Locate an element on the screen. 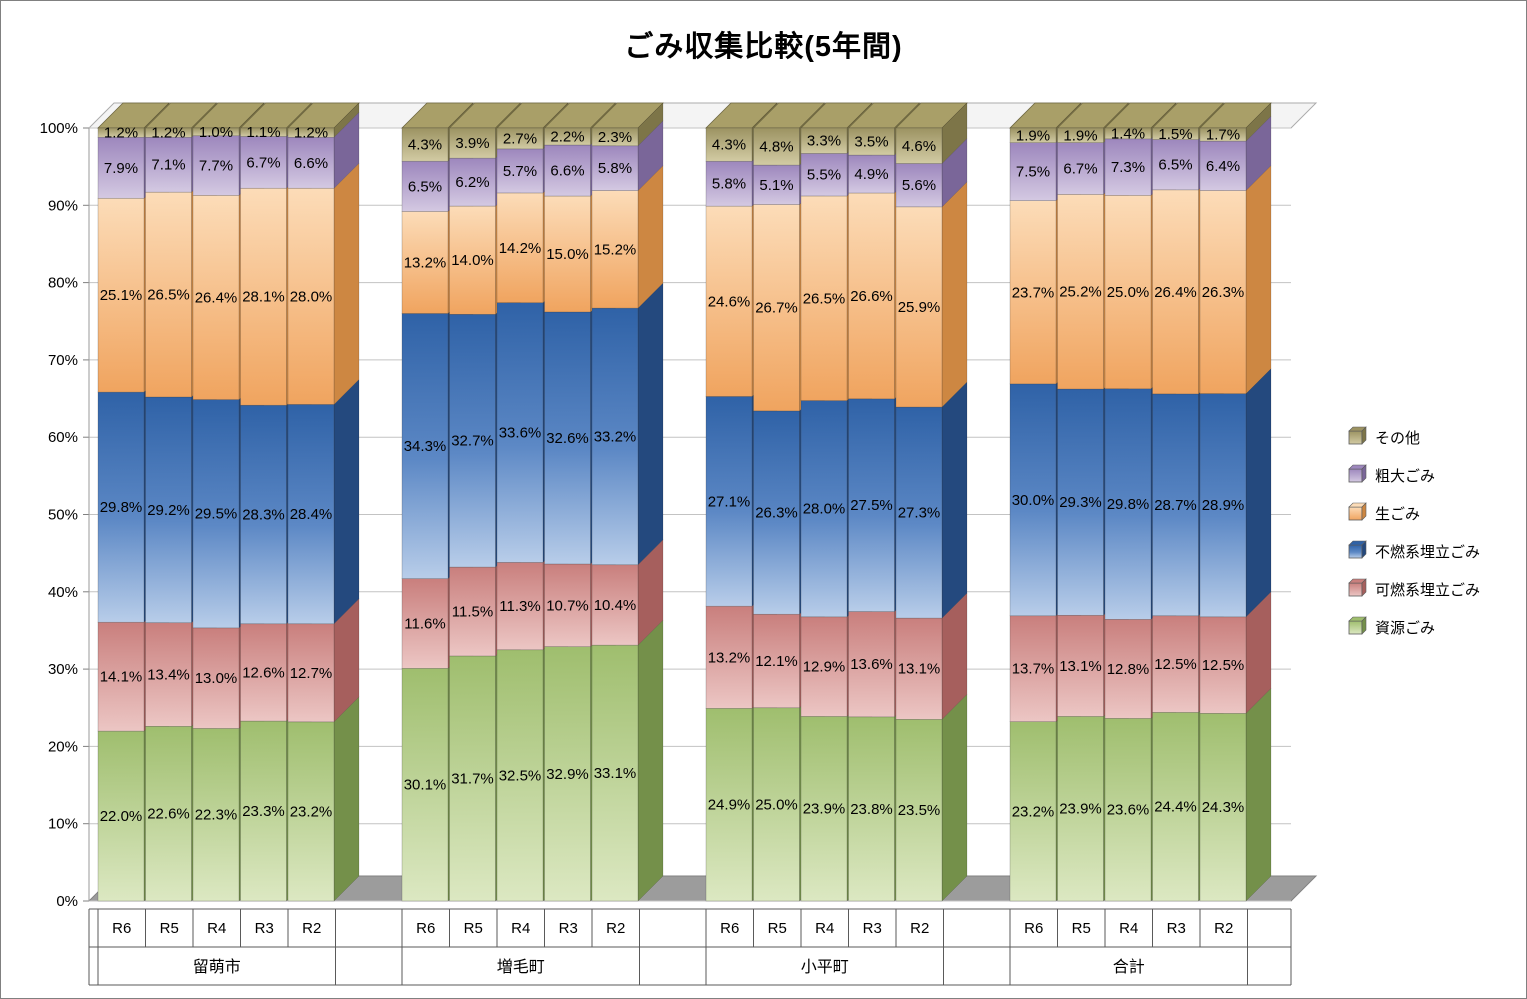 This screenshot has width=1527, height=999. data-label: 6.4% is located at coordinates (1223, 166).